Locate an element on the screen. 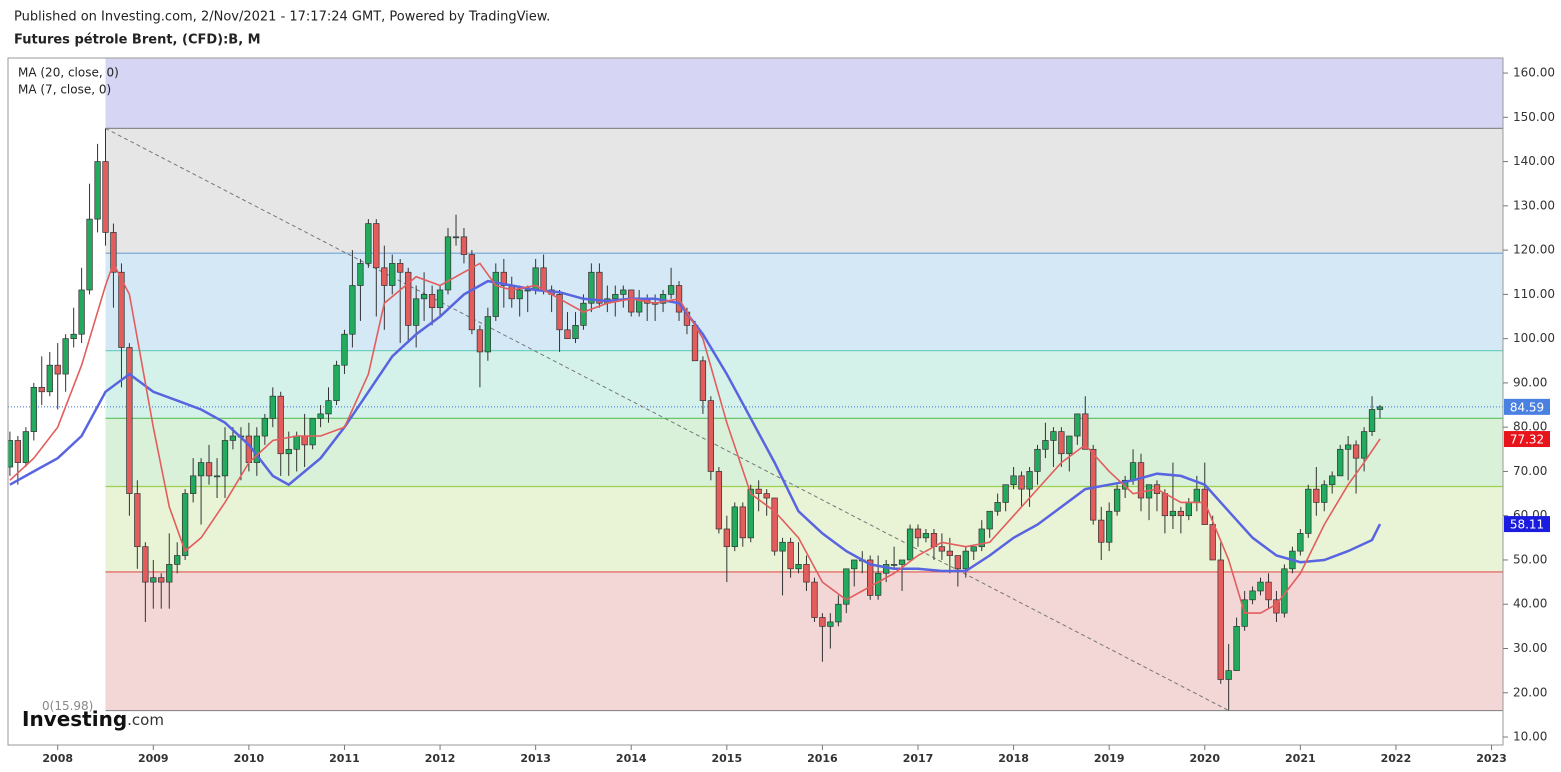 This screenshot has width=1561, height=772. y-tick-label: 110.00 is located at coordinates (1534, 294).